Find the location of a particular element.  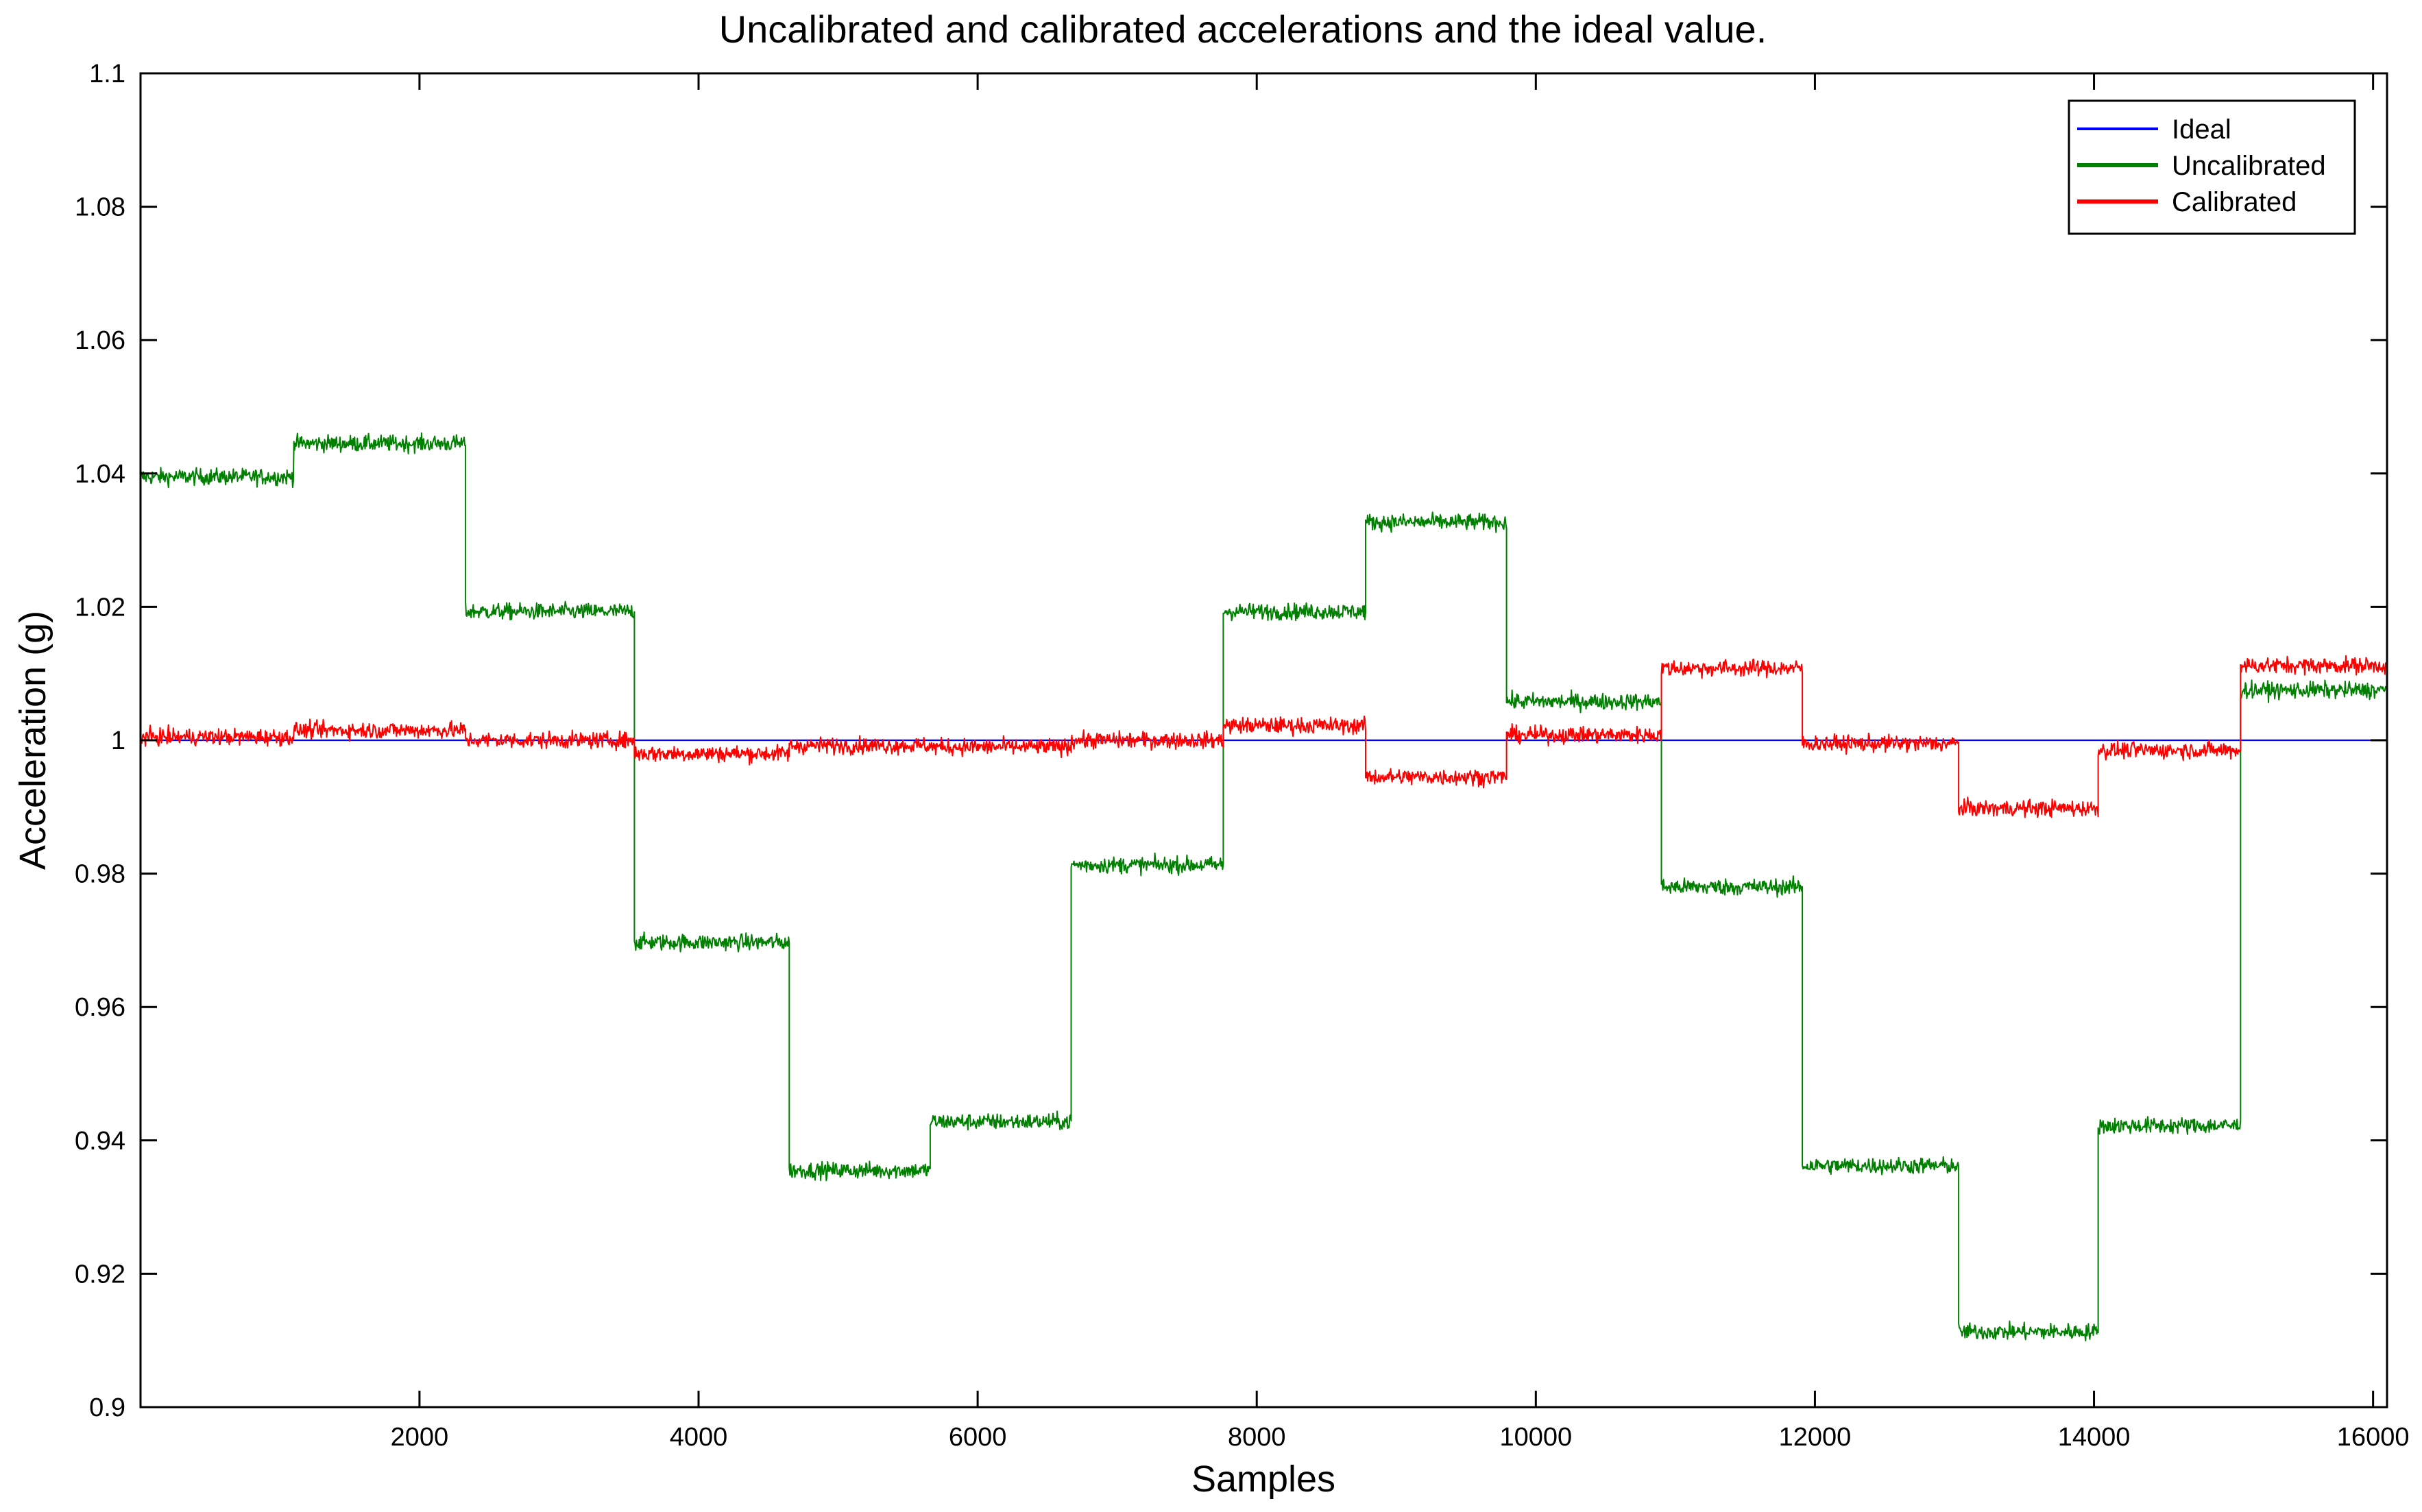

legend-label-calibrated: Calibrated is located at coordinates (2234, 202).